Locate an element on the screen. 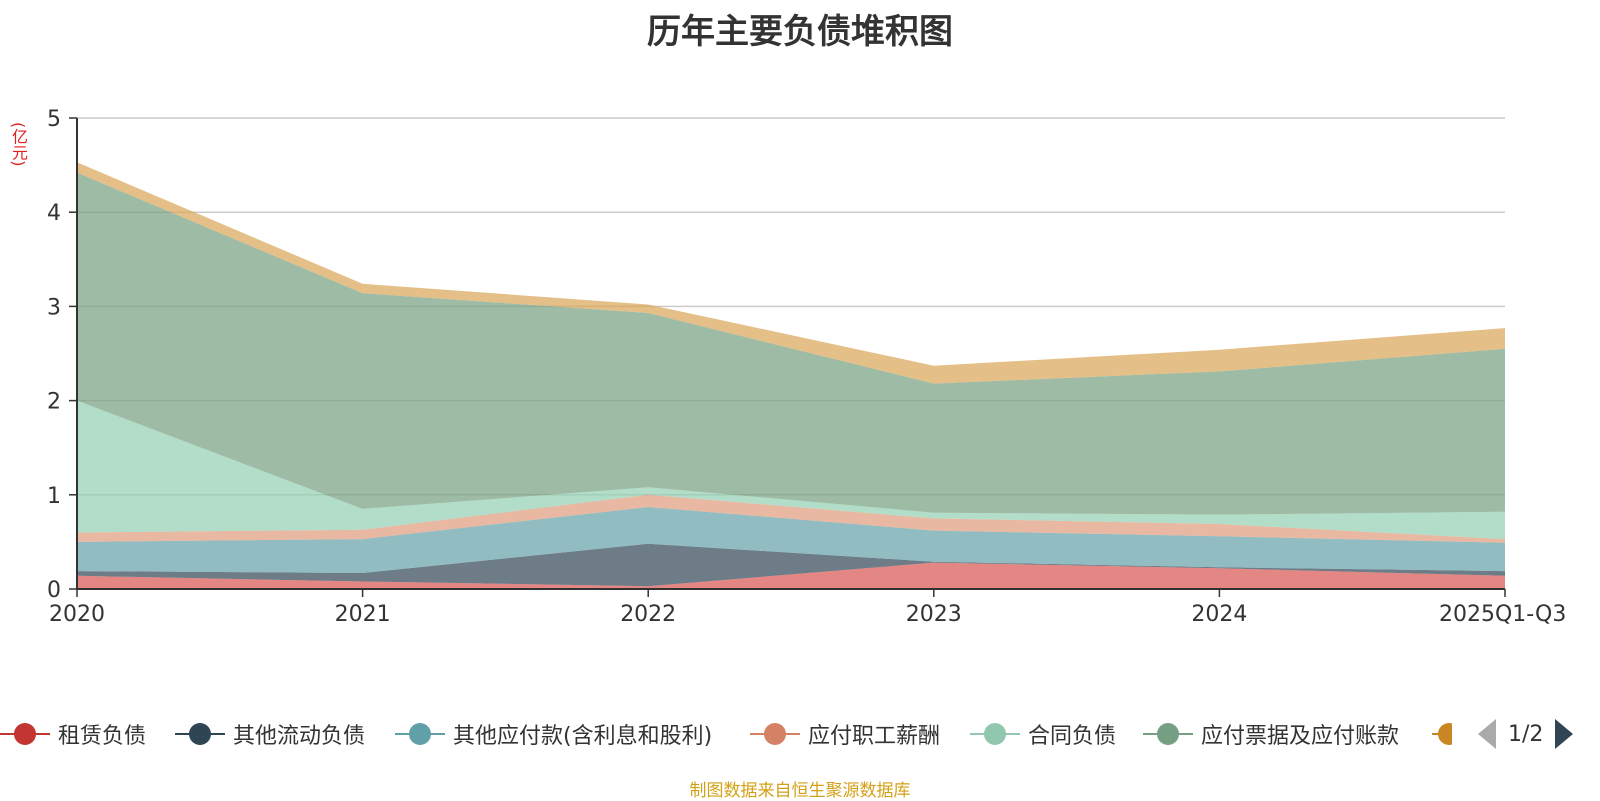 The image size is (1600, 801). legend-item-partial is located at coordinates (1442, 734).